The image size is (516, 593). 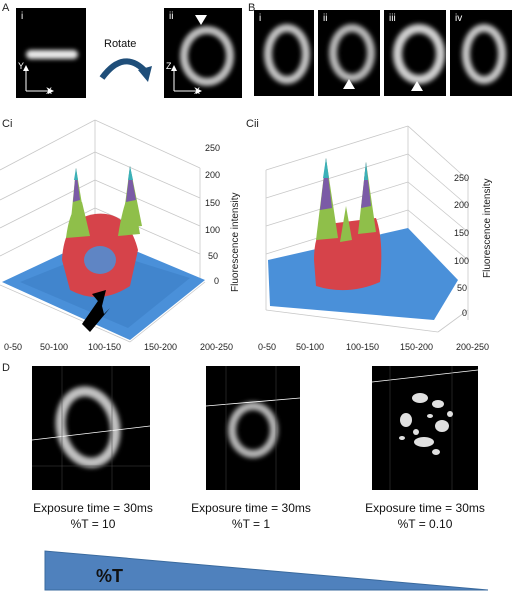 What do you see at coordinates (462, 261) in the screenshot?
I see `cii-ztick: 100` at bounding box center [462, 261].